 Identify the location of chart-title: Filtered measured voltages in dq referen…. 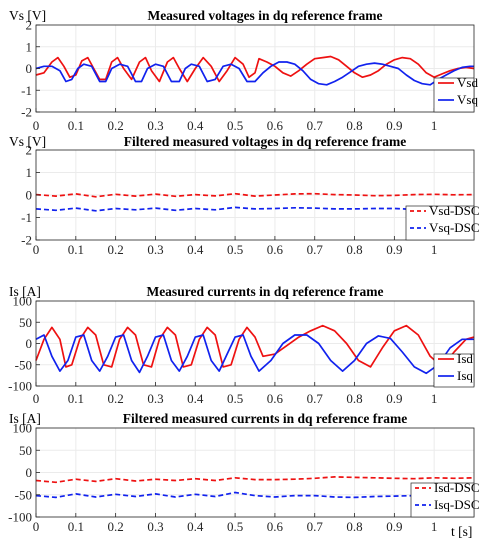
(265, 141).